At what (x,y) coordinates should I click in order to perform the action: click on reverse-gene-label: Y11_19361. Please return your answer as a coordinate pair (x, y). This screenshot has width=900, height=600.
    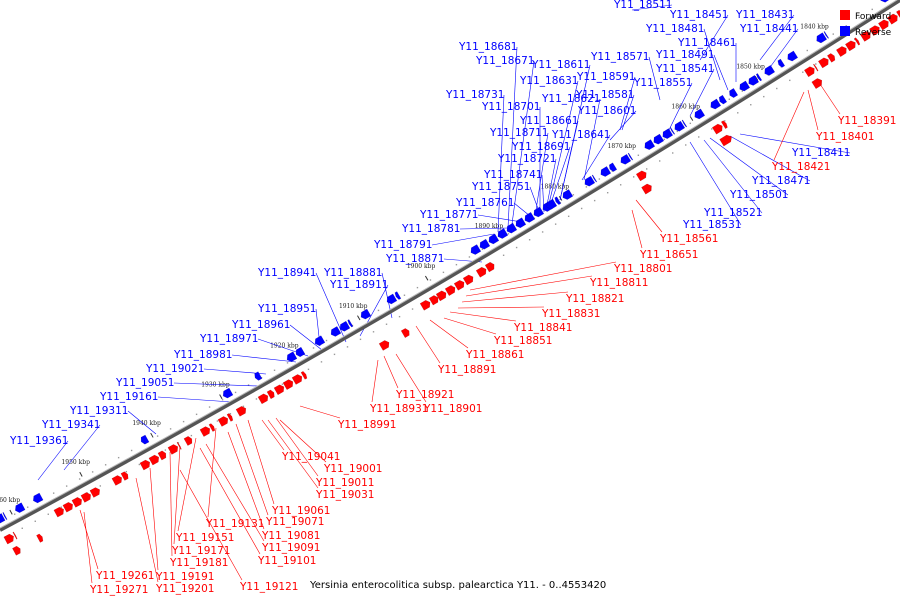
    Looking at the image, I should click on (38, 441).